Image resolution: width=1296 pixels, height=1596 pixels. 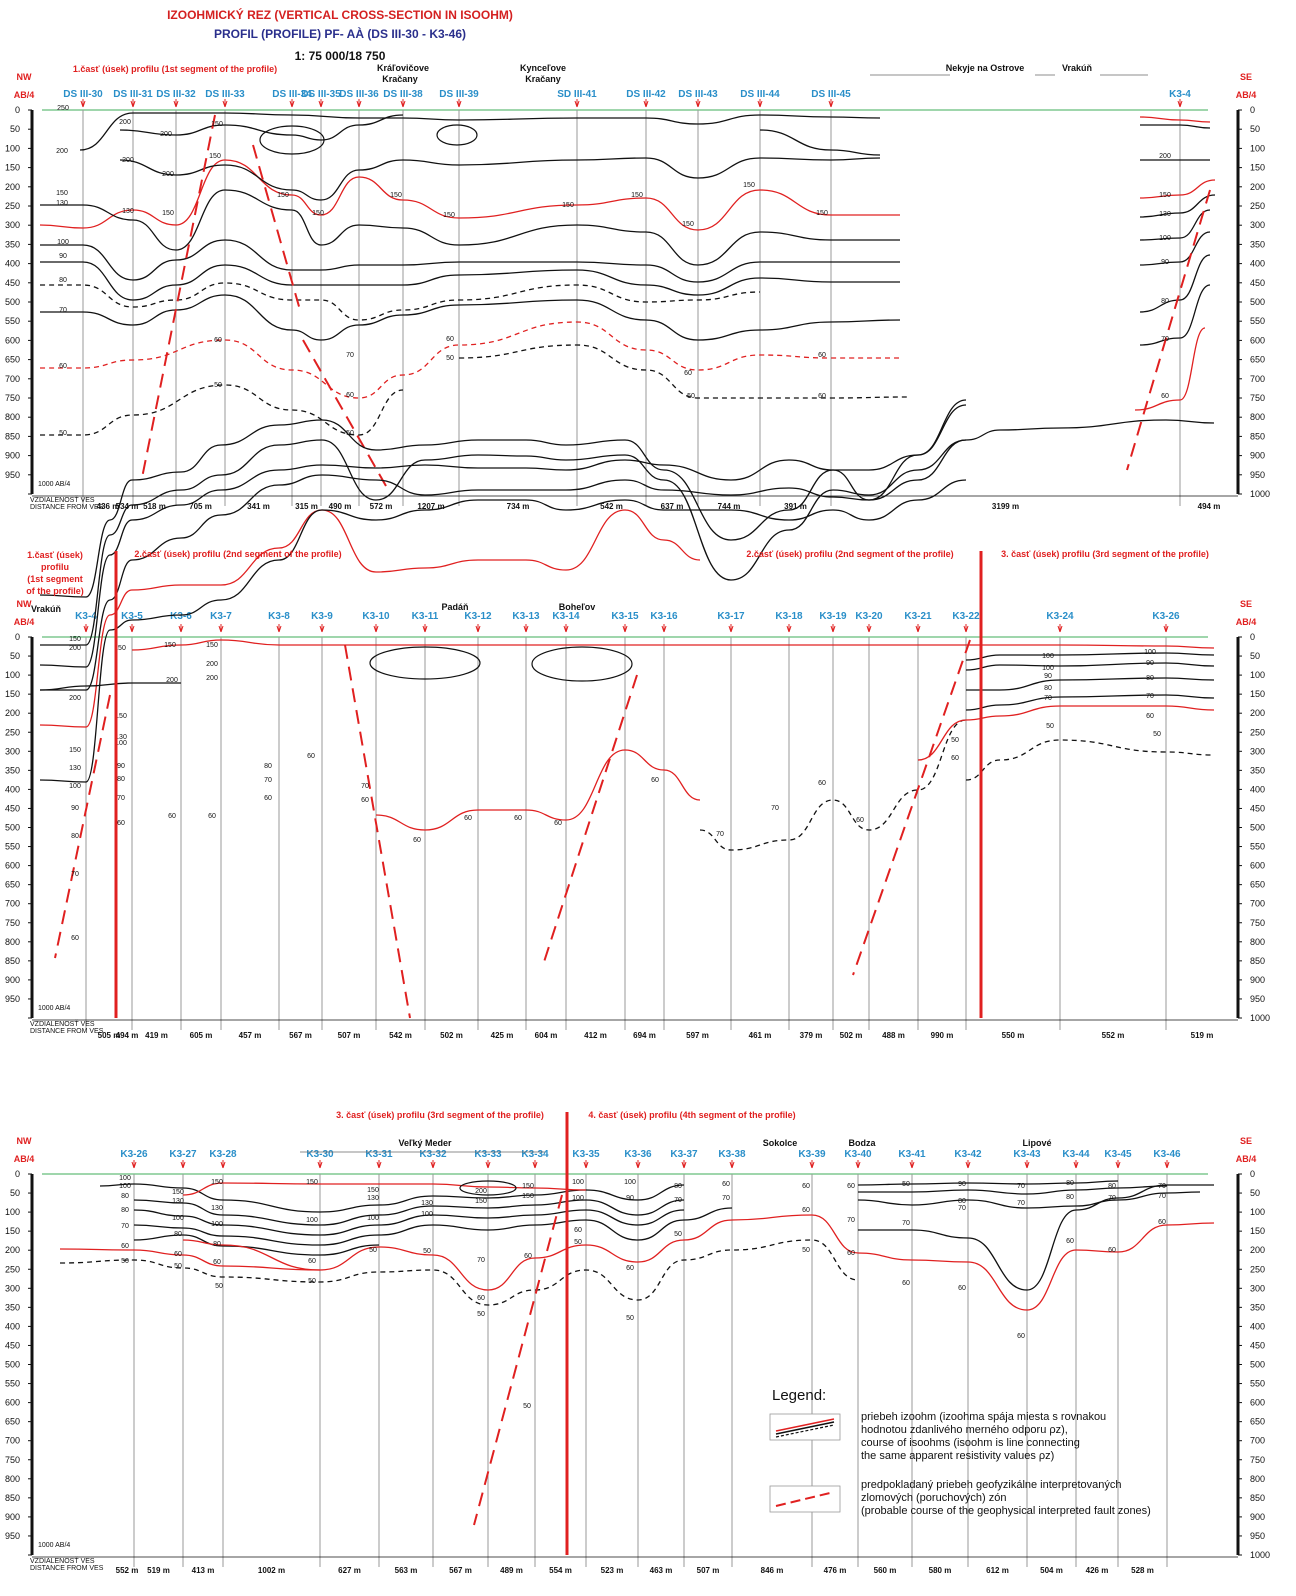 I want to click on distance-value: 990 m, so click(x=942, y=1035).